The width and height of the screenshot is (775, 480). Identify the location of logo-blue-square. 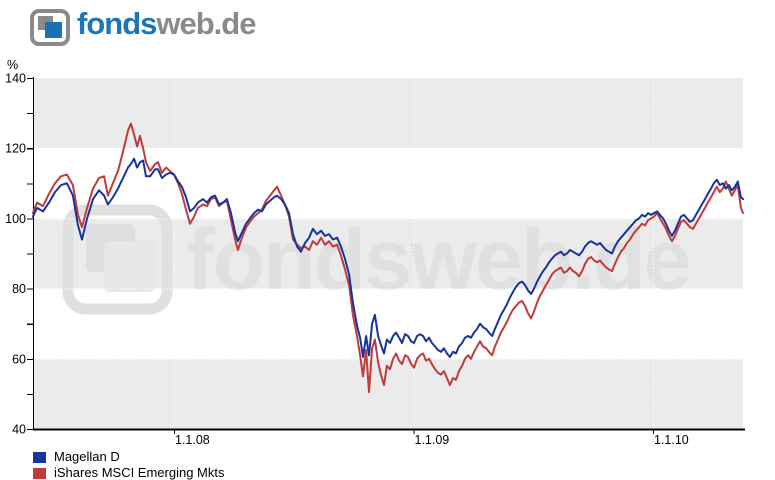
(53, 30).